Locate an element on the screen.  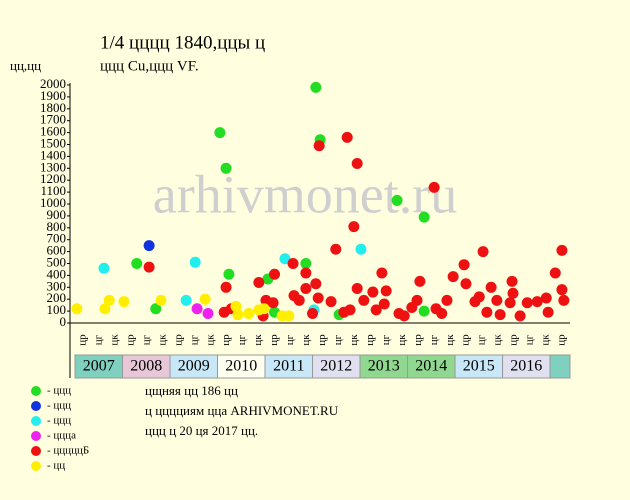
y-tick-label: 1500 is located at coordinates (53, 142).